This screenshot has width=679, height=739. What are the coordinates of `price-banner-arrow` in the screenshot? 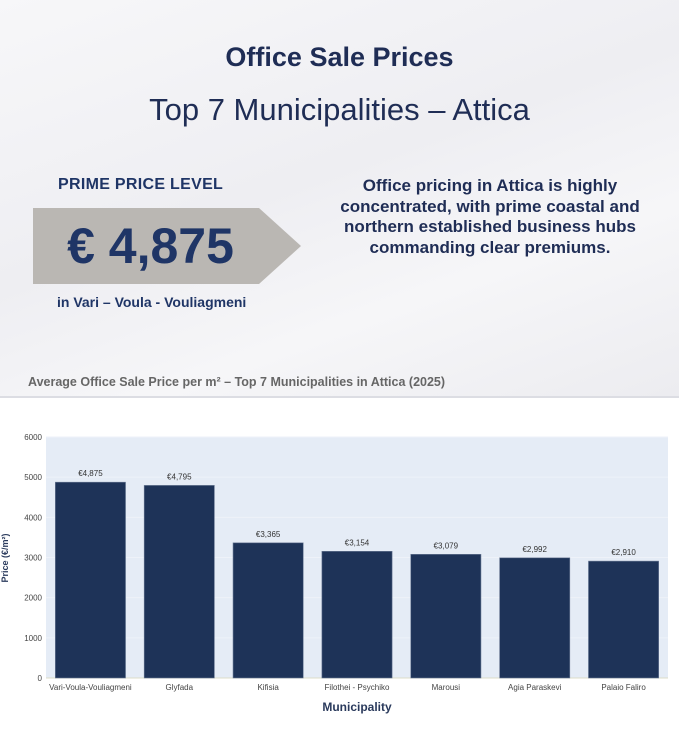 It's located at (167, 246).